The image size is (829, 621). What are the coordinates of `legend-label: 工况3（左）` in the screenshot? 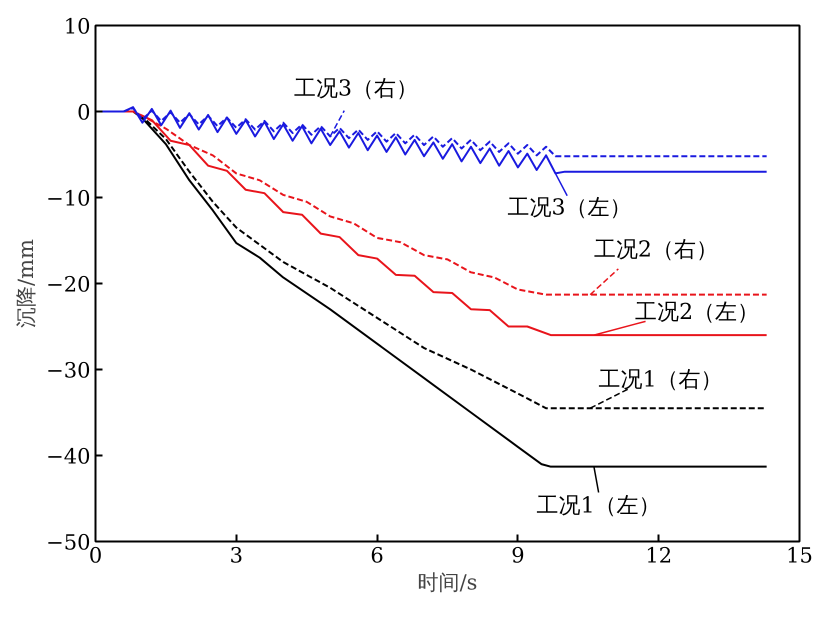 It's located at (570, 207).